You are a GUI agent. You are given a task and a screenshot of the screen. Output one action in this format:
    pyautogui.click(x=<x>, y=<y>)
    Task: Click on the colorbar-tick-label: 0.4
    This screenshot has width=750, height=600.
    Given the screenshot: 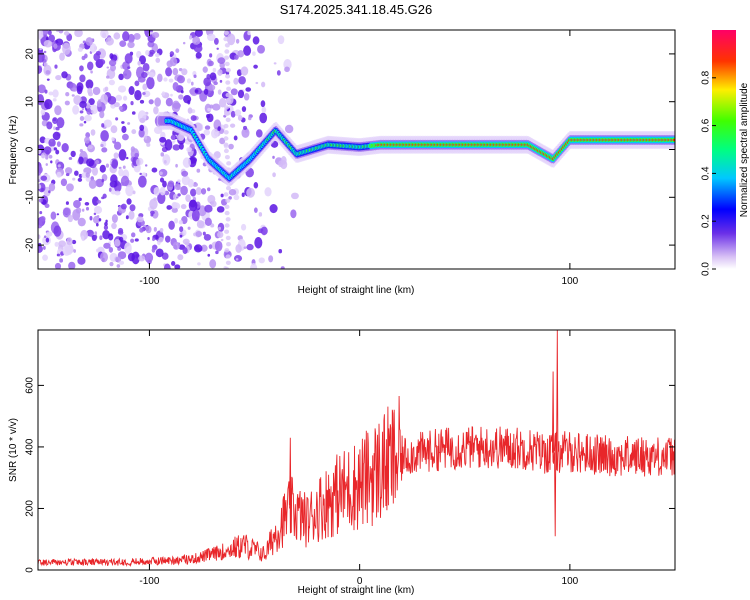 What is the action you would take?
    pyautogui.click(x=706, y=173)
    